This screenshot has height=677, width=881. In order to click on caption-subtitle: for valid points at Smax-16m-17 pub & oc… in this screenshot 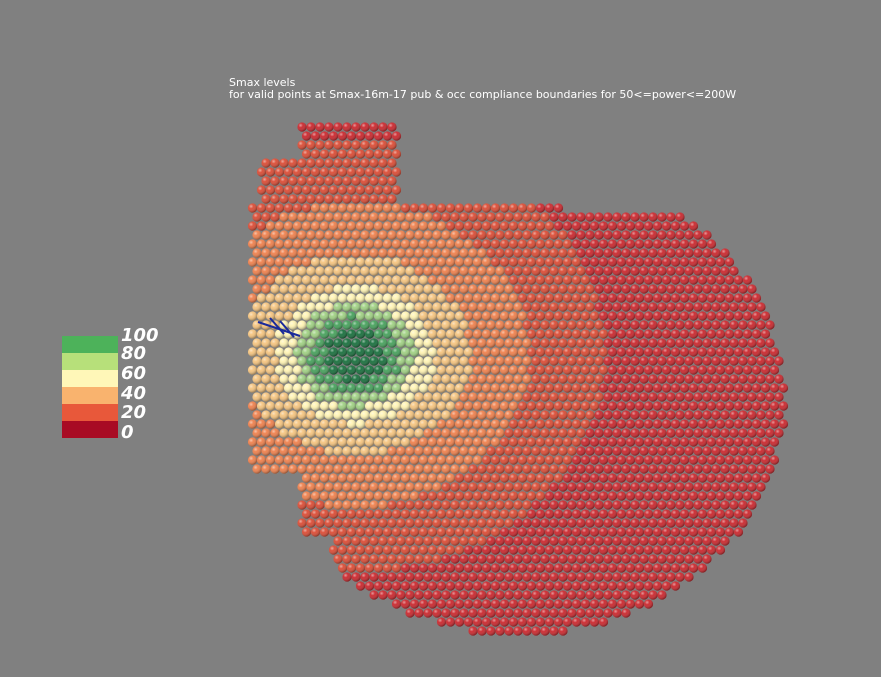, I will do `click(483, 94)`.